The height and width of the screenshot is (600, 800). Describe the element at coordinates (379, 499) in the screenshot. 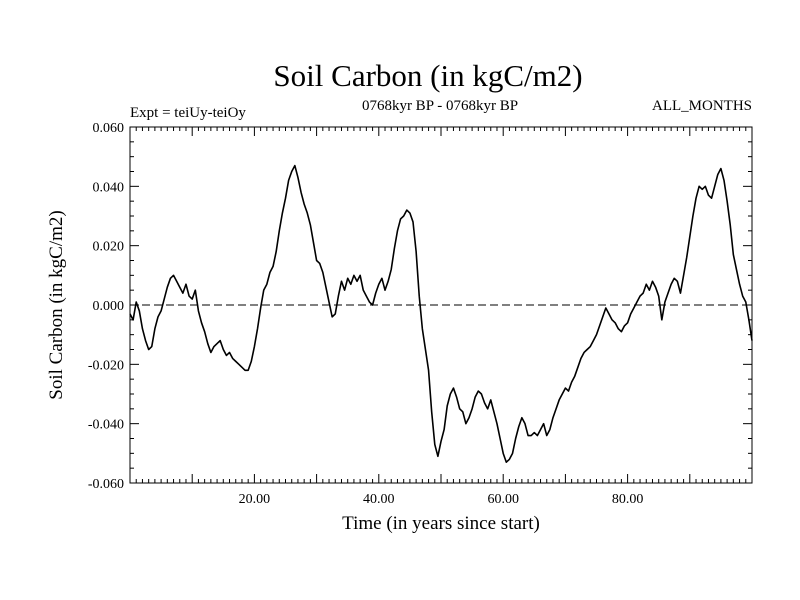

I see `x-tick-label: 40.00` at that location.